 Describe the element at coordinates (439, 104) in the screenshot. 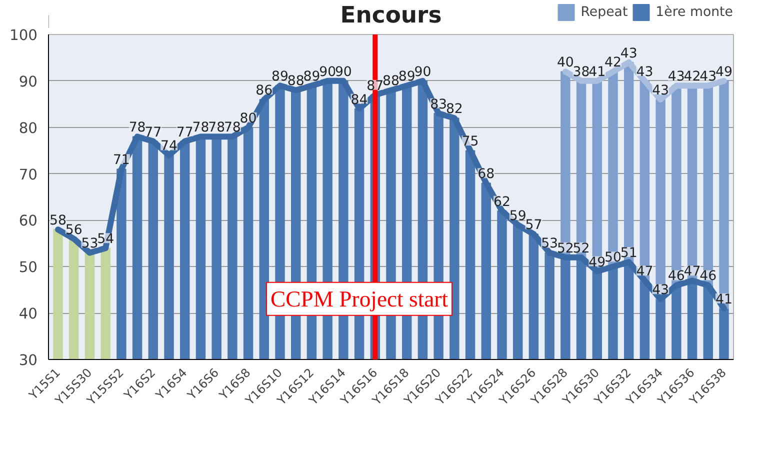

I see `data-label: 83` at that location.